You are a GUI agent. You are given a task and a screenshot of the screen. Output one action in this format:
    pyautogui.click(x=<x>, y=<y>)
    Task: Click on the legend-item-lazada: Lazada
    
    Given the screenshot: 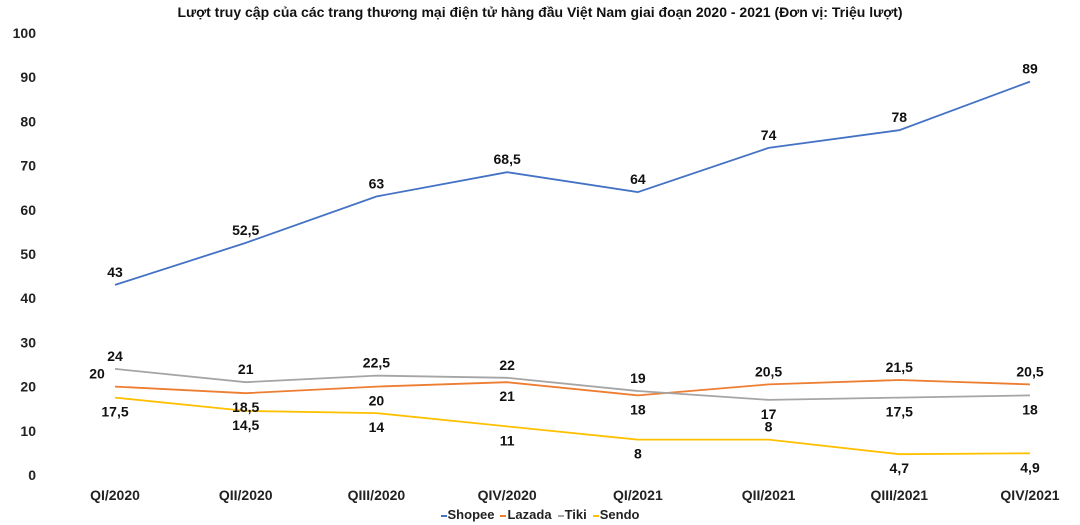 What is the action you would take?
    pyautogui.click(x=526, y=514)
    